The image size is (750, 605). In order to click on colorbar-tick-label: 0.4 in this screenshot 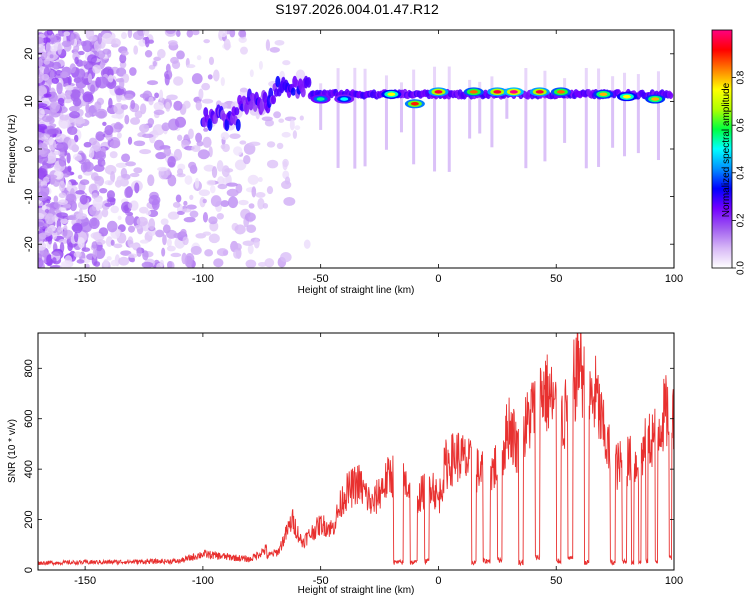, I will do `click(741, 172)`.